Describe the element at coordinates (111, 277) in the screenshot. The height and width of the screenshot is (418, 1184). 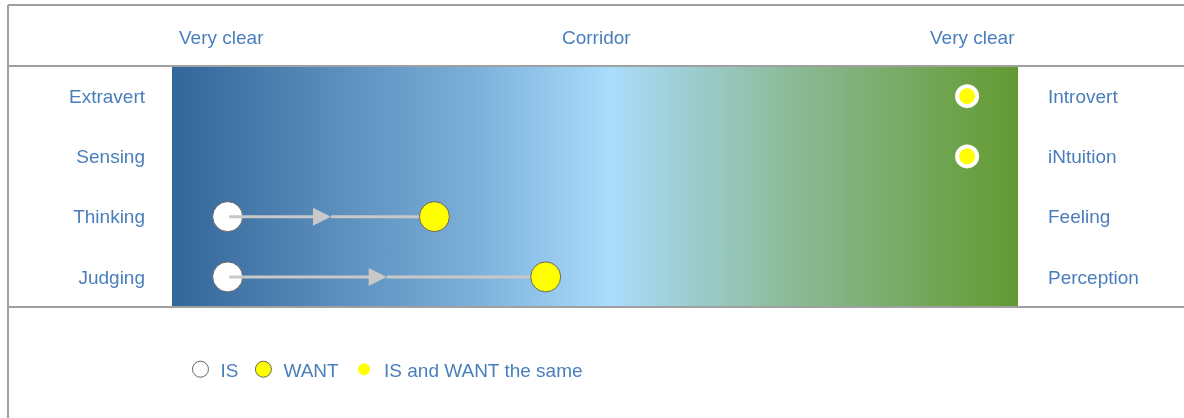
I see `y-tick-label: Judging` at that location.